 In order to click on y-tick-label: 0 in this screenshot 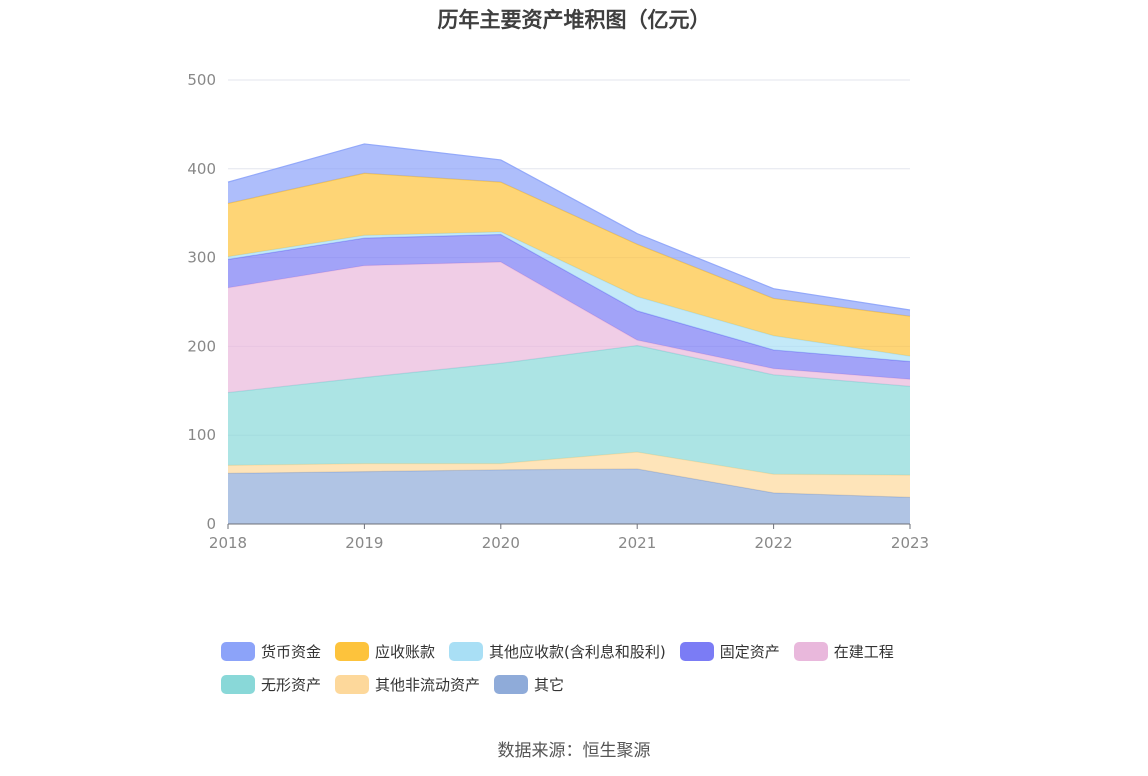, I will do `click(211, 524)`.